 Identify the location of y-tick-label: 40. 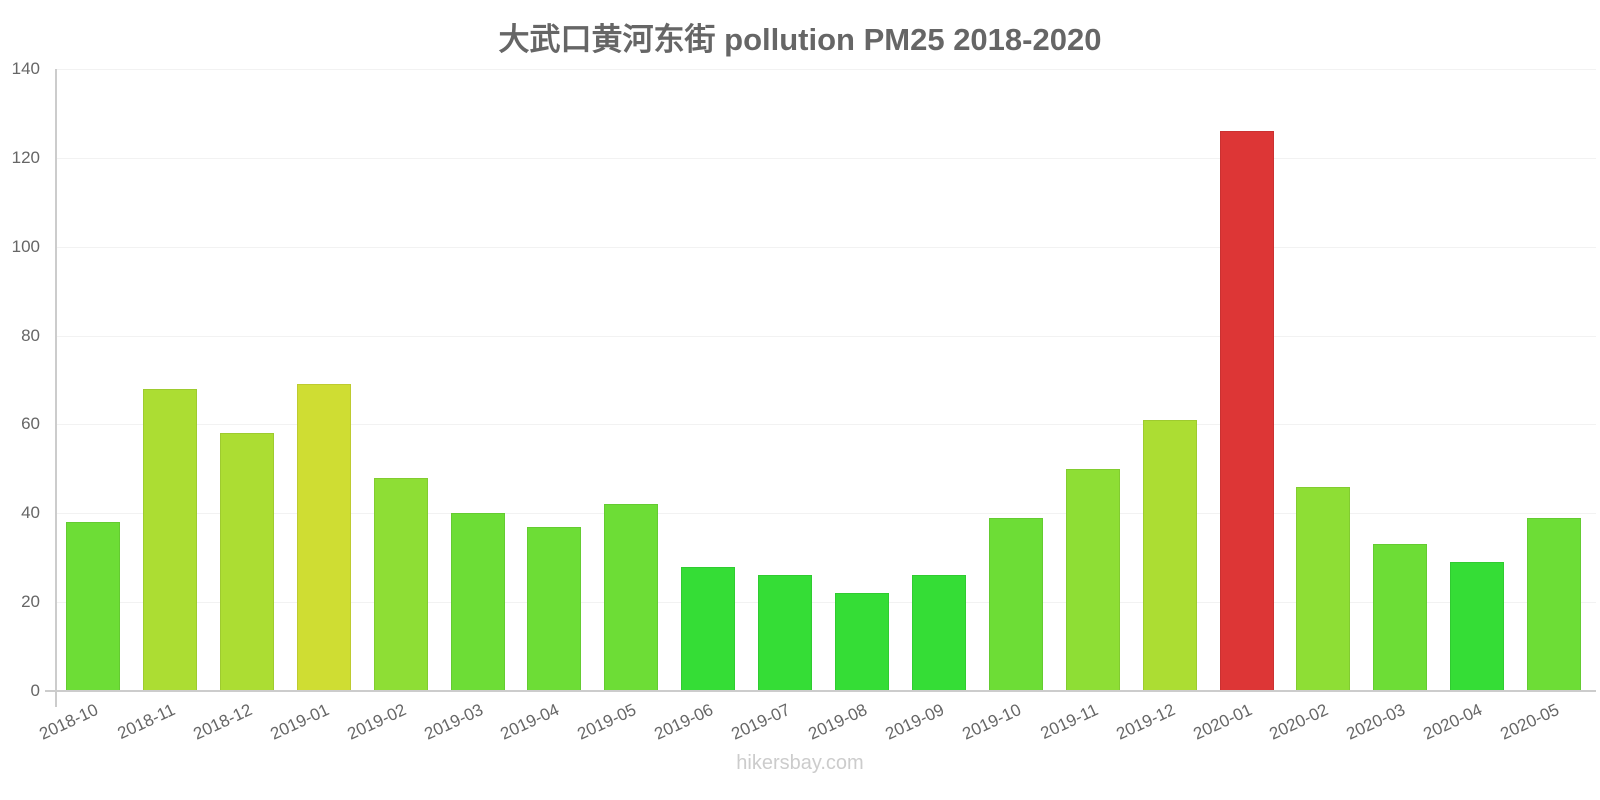
(30, 512).